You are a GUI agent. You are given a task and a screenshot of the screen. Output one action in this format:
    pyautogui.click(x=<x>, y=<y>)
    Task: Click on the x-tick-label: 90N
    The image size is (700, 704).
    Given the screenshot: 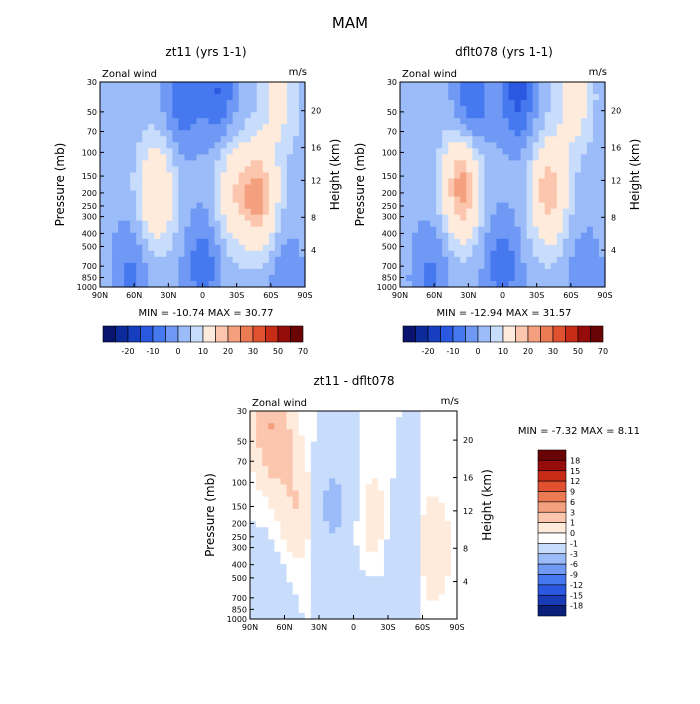 What is the action you would take?
    pyautogui.click(x=250, y=627)
    